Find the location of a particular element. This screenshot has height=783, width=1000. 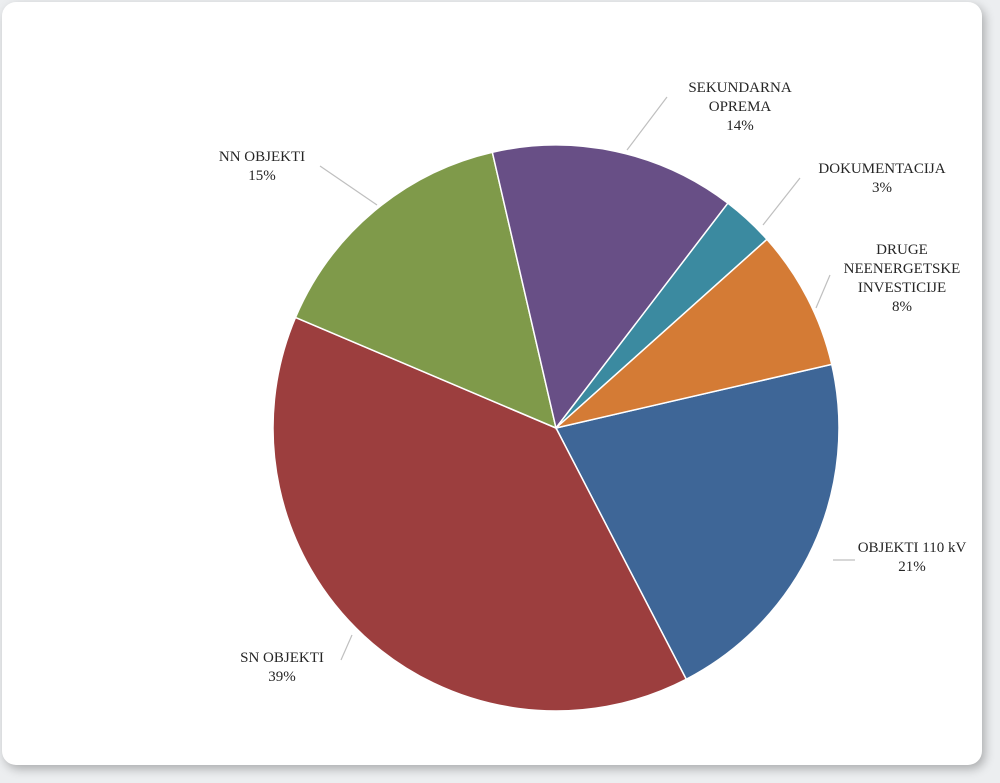

data-label-name: OPREMA is located at coordinates (740, 107).